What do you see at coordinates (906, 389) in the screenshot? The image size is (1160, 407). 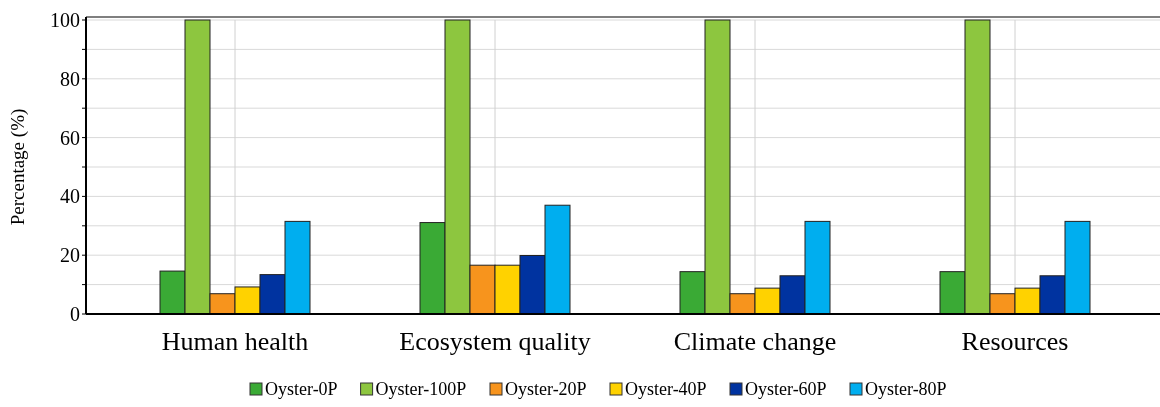 I see `legend-label: Oyster-80P` at bounding box center [906, 389].